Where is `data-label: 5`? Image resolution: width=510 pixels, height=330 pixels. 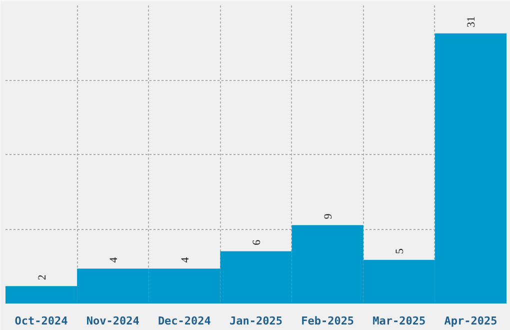
data-label: 5 is located at coordinates (400, 251).